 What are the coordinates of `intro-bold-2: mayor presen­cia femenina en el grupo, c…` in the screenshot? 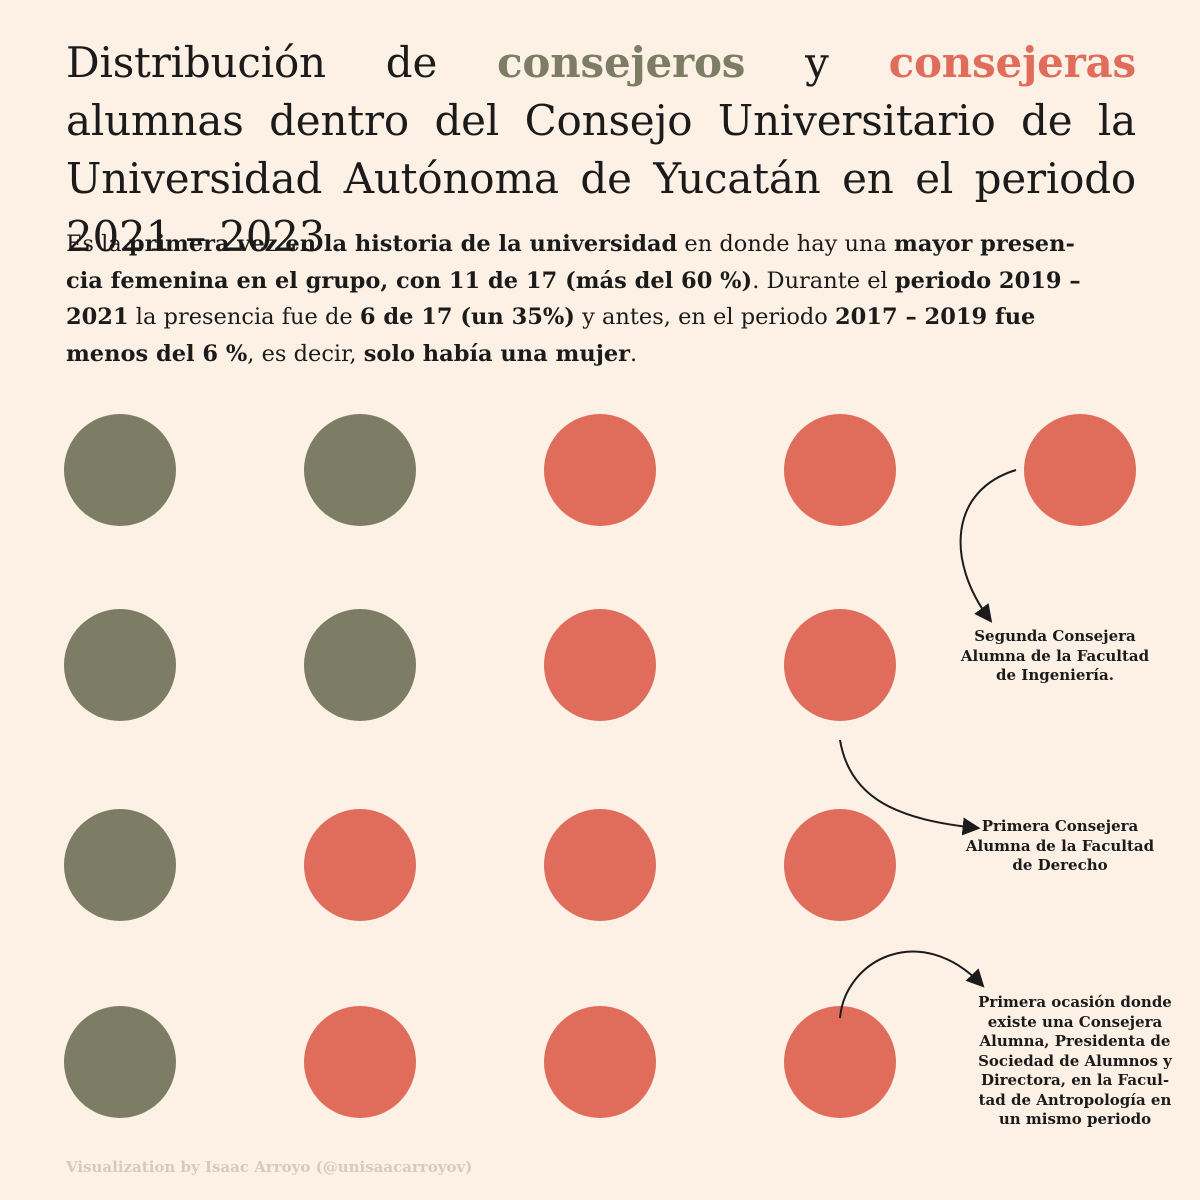 It's located at (570, 262).